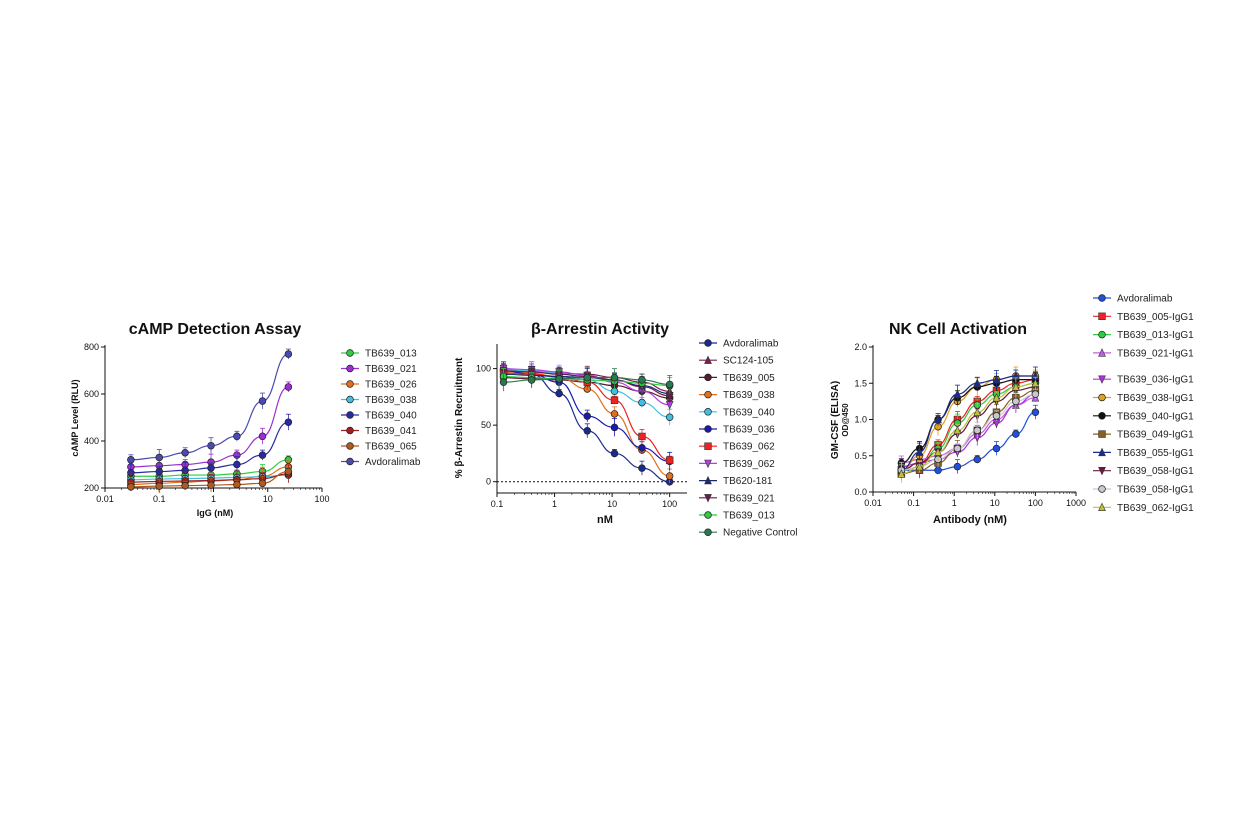  What do you see at coordinates (1155, 453) in the screenshot?
I see `legend-label: TB639_055-IgG1` at bounding box center [1155, 453].